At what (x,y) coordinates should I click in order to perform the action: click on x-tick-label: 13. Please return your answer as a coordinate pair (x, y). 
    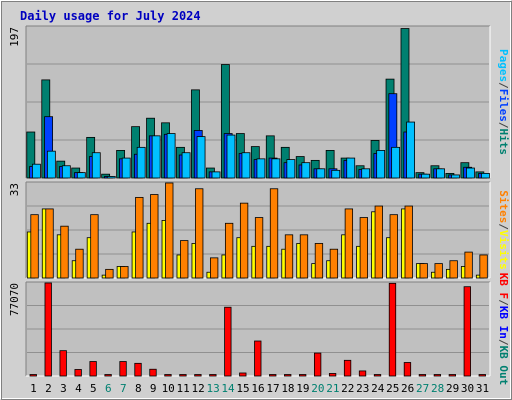
    Looking at the image, I should click on (212, 388).